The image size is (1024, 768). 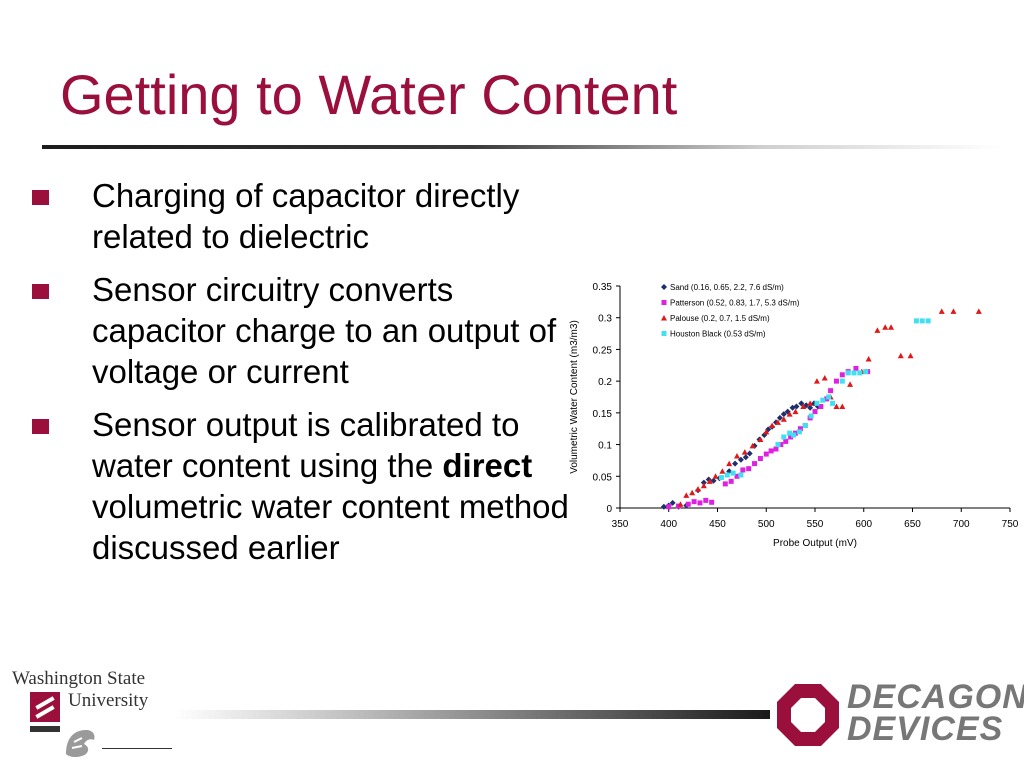 I want to click on wsu-shield-icon, so click(x=45, y=707).